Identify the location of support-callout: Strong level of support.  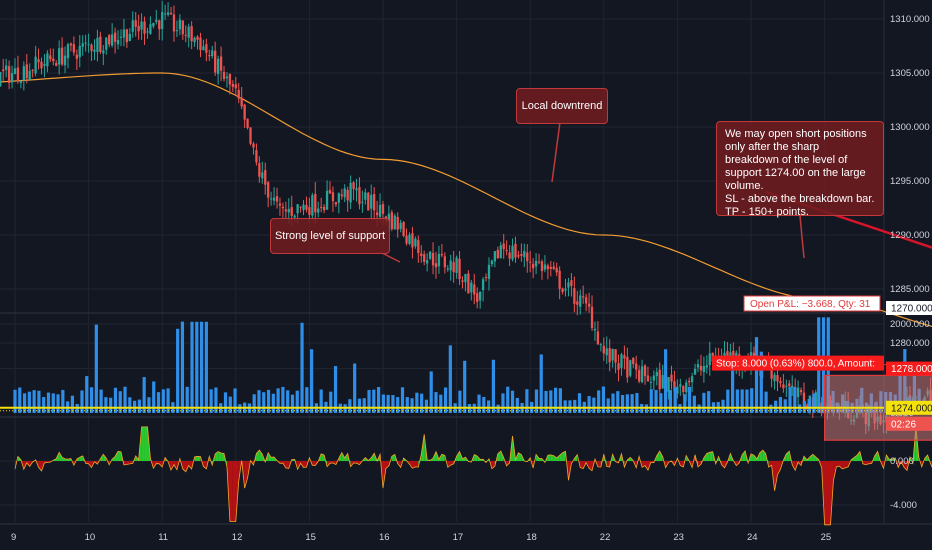
(330, 236).